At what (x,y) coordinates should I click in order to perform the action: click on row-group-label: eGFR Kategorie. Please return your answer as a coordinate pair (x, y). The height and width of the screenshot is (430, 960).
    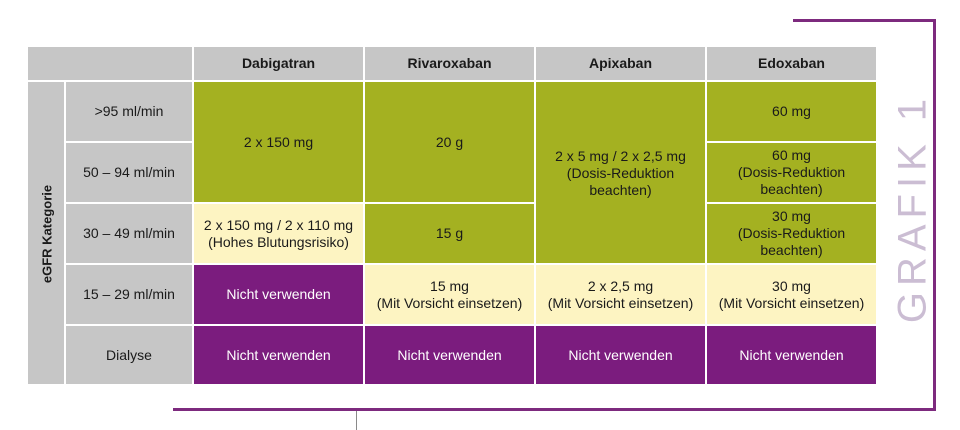
    Looking at the image, I should click on (47, 234).